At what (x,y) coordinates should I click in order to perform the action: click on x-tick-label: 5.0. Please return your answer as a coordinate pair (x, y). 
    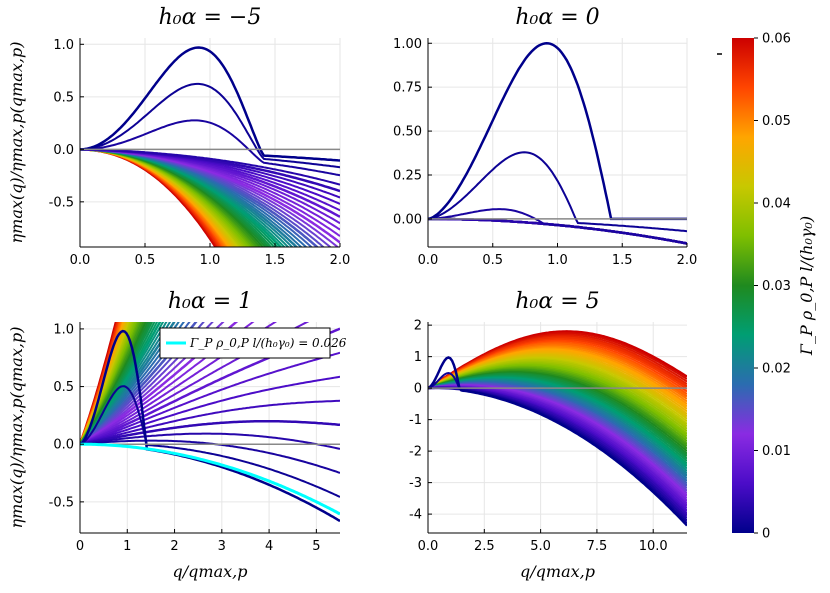
    Looking at the image, I should click on (540, 546).